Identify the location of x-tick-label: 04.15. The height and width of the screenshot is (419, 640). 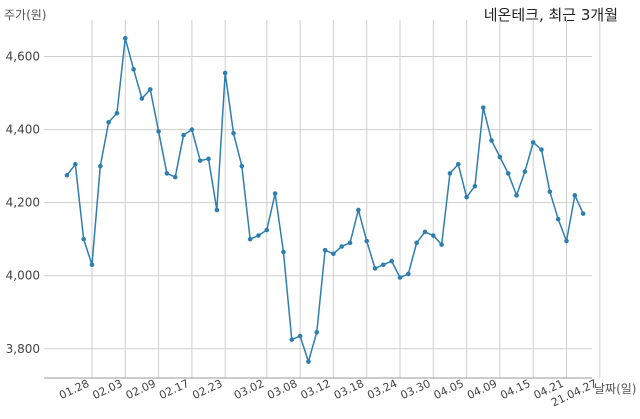
(515, 389).